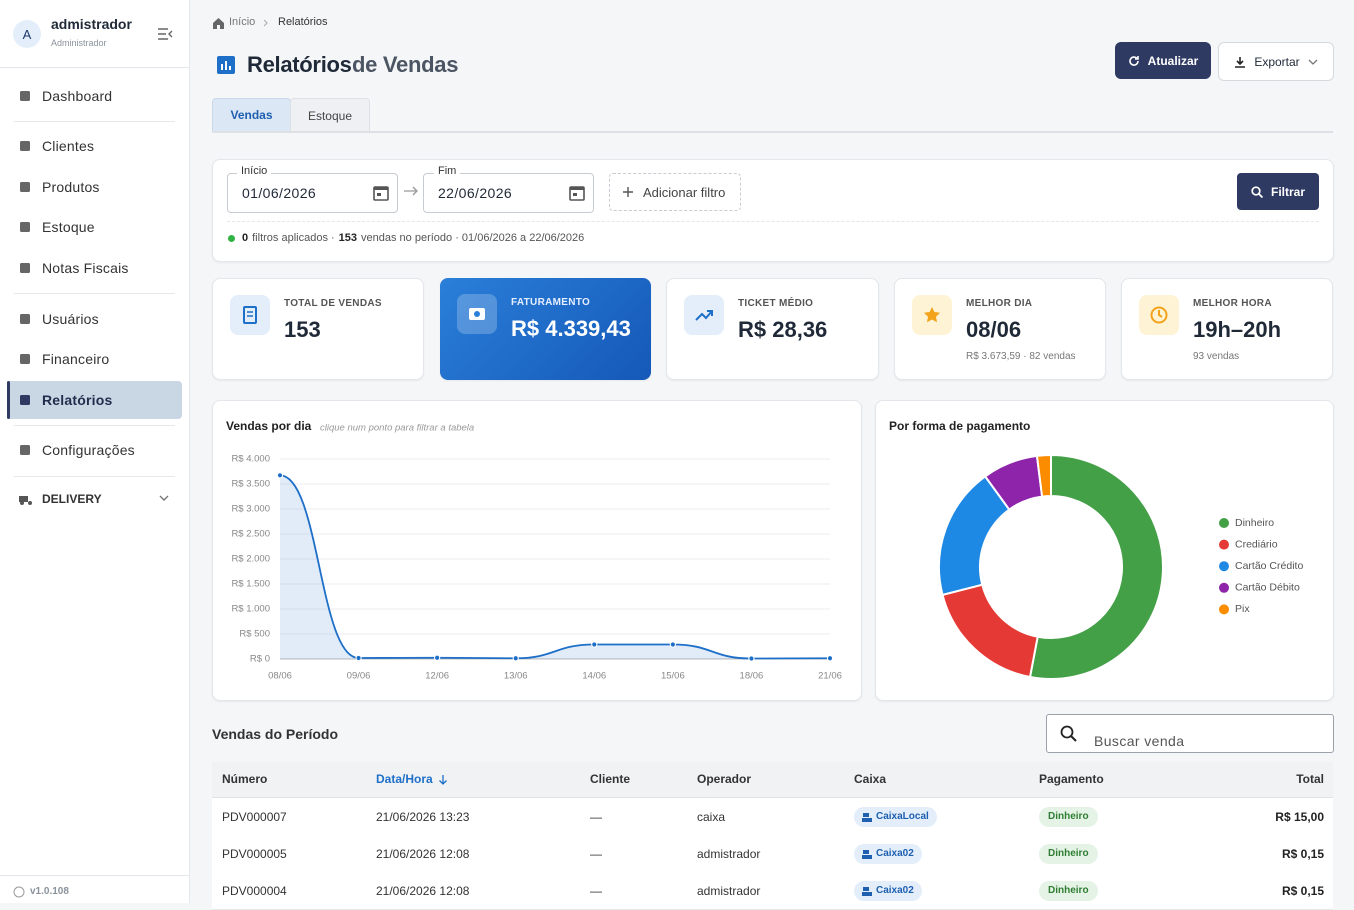  Describe the element at coordinates (1071, 779) in the screenshot. I see `column-header: Pagamento` at that location.